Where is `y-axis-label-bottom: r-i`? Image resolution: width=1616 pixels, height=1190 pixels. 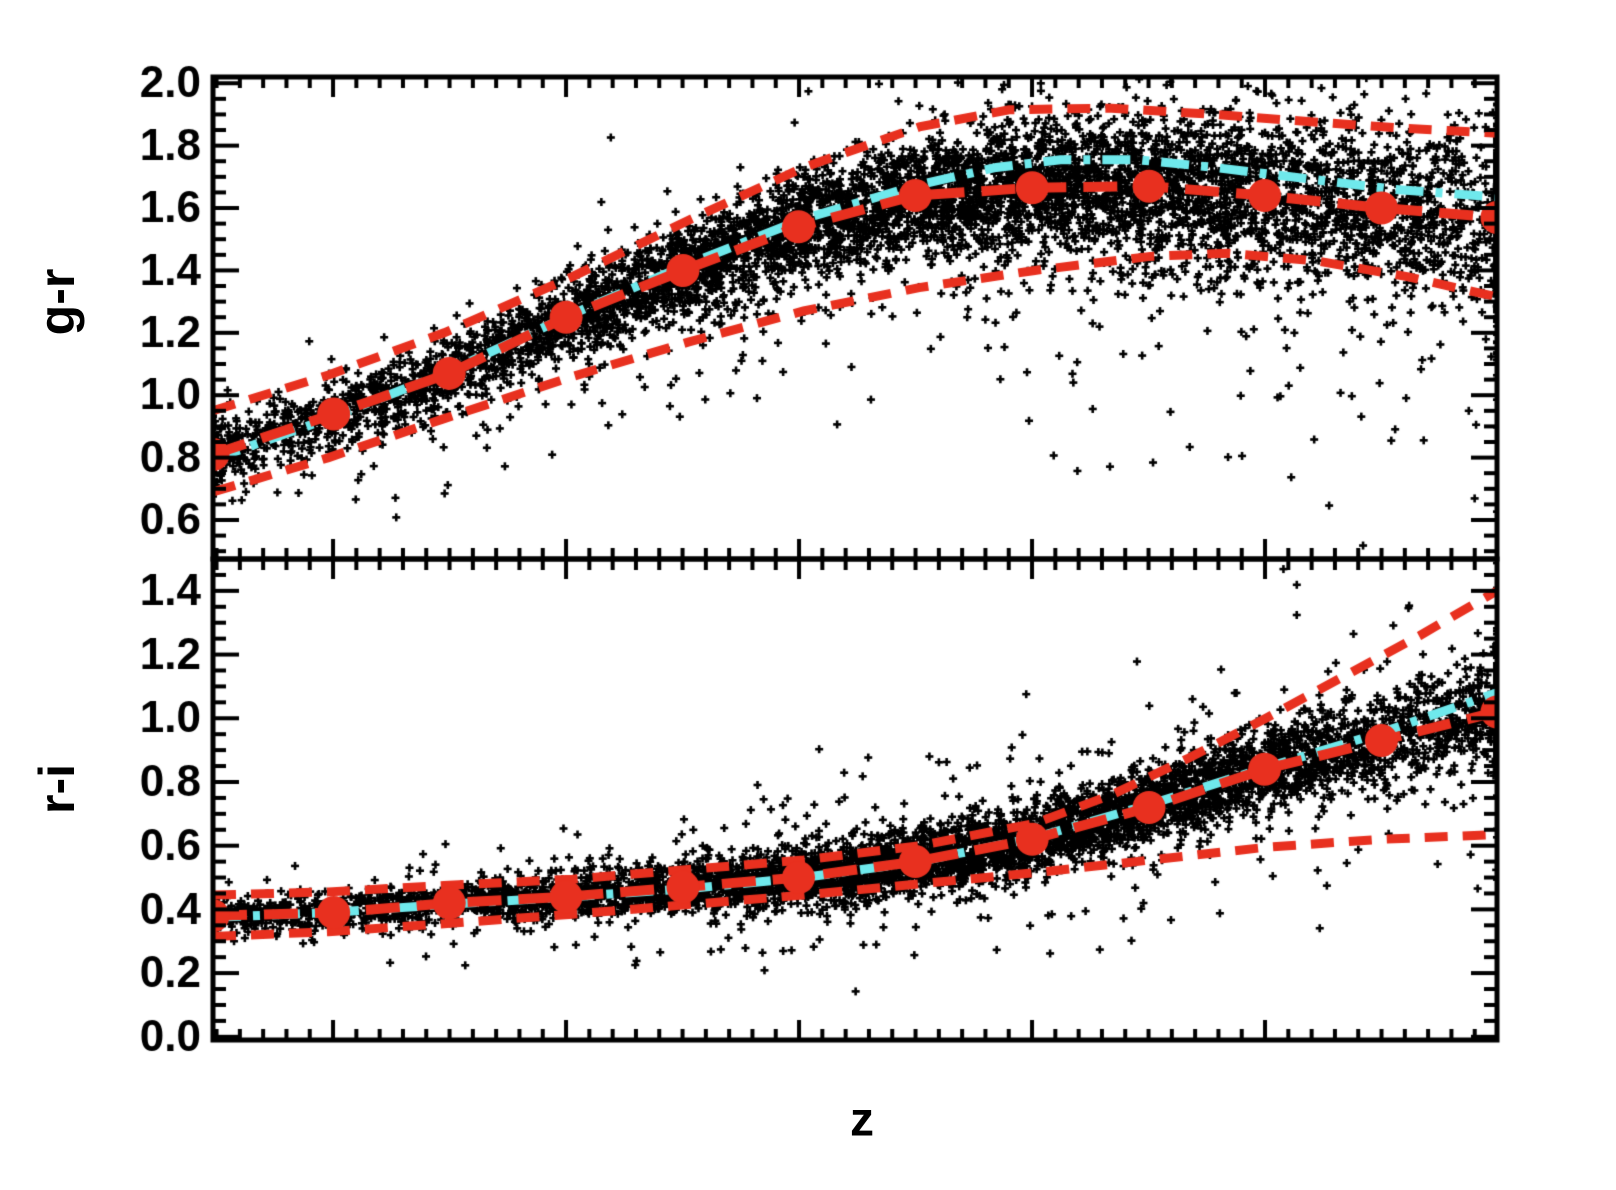
y-axis-label-bottom: r-i is located at coordinates (57, 789).